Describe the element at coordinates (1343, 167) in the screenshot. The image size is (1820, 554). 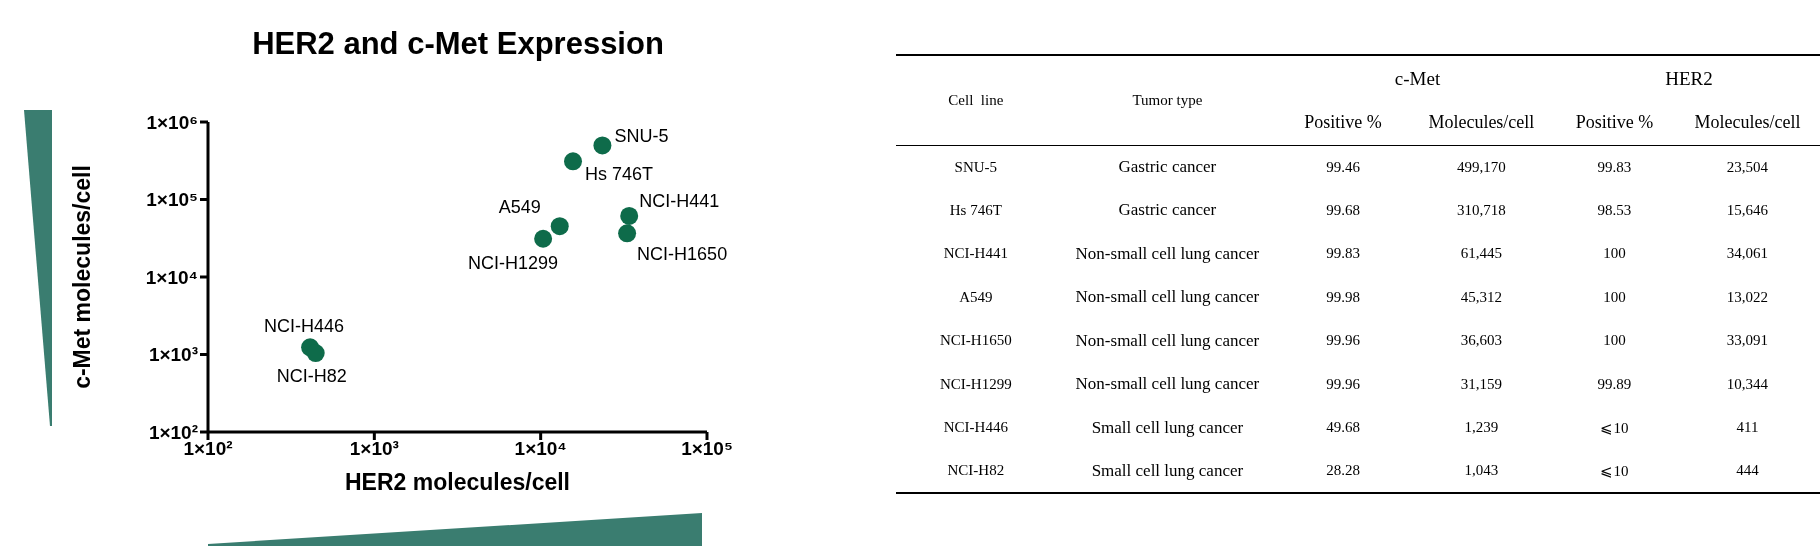
I see `text: 99.46` at that location.